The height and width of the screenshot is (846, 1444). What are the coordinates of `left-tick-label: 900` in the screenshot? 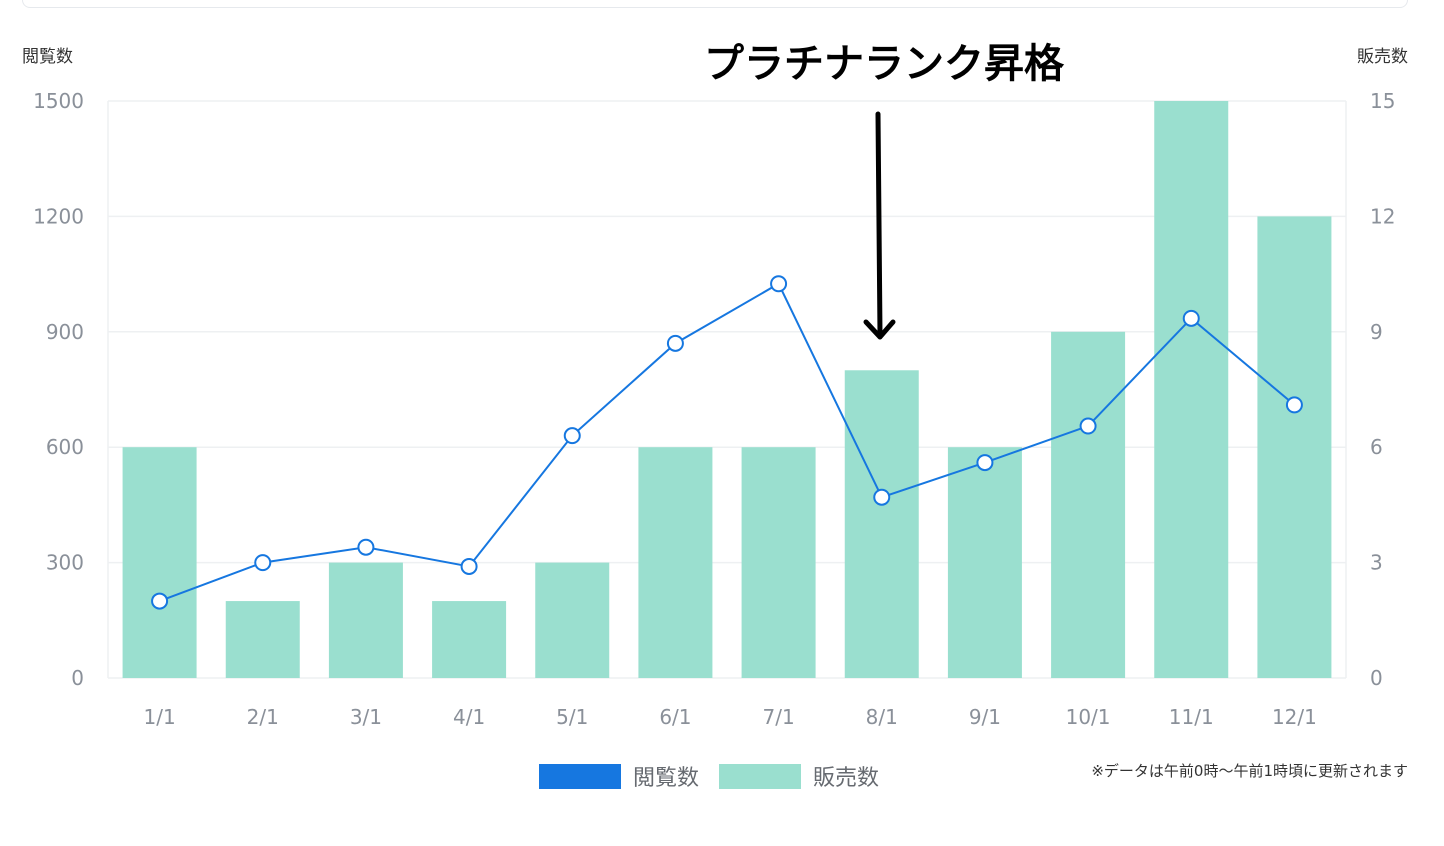 It's located at (65, 332).